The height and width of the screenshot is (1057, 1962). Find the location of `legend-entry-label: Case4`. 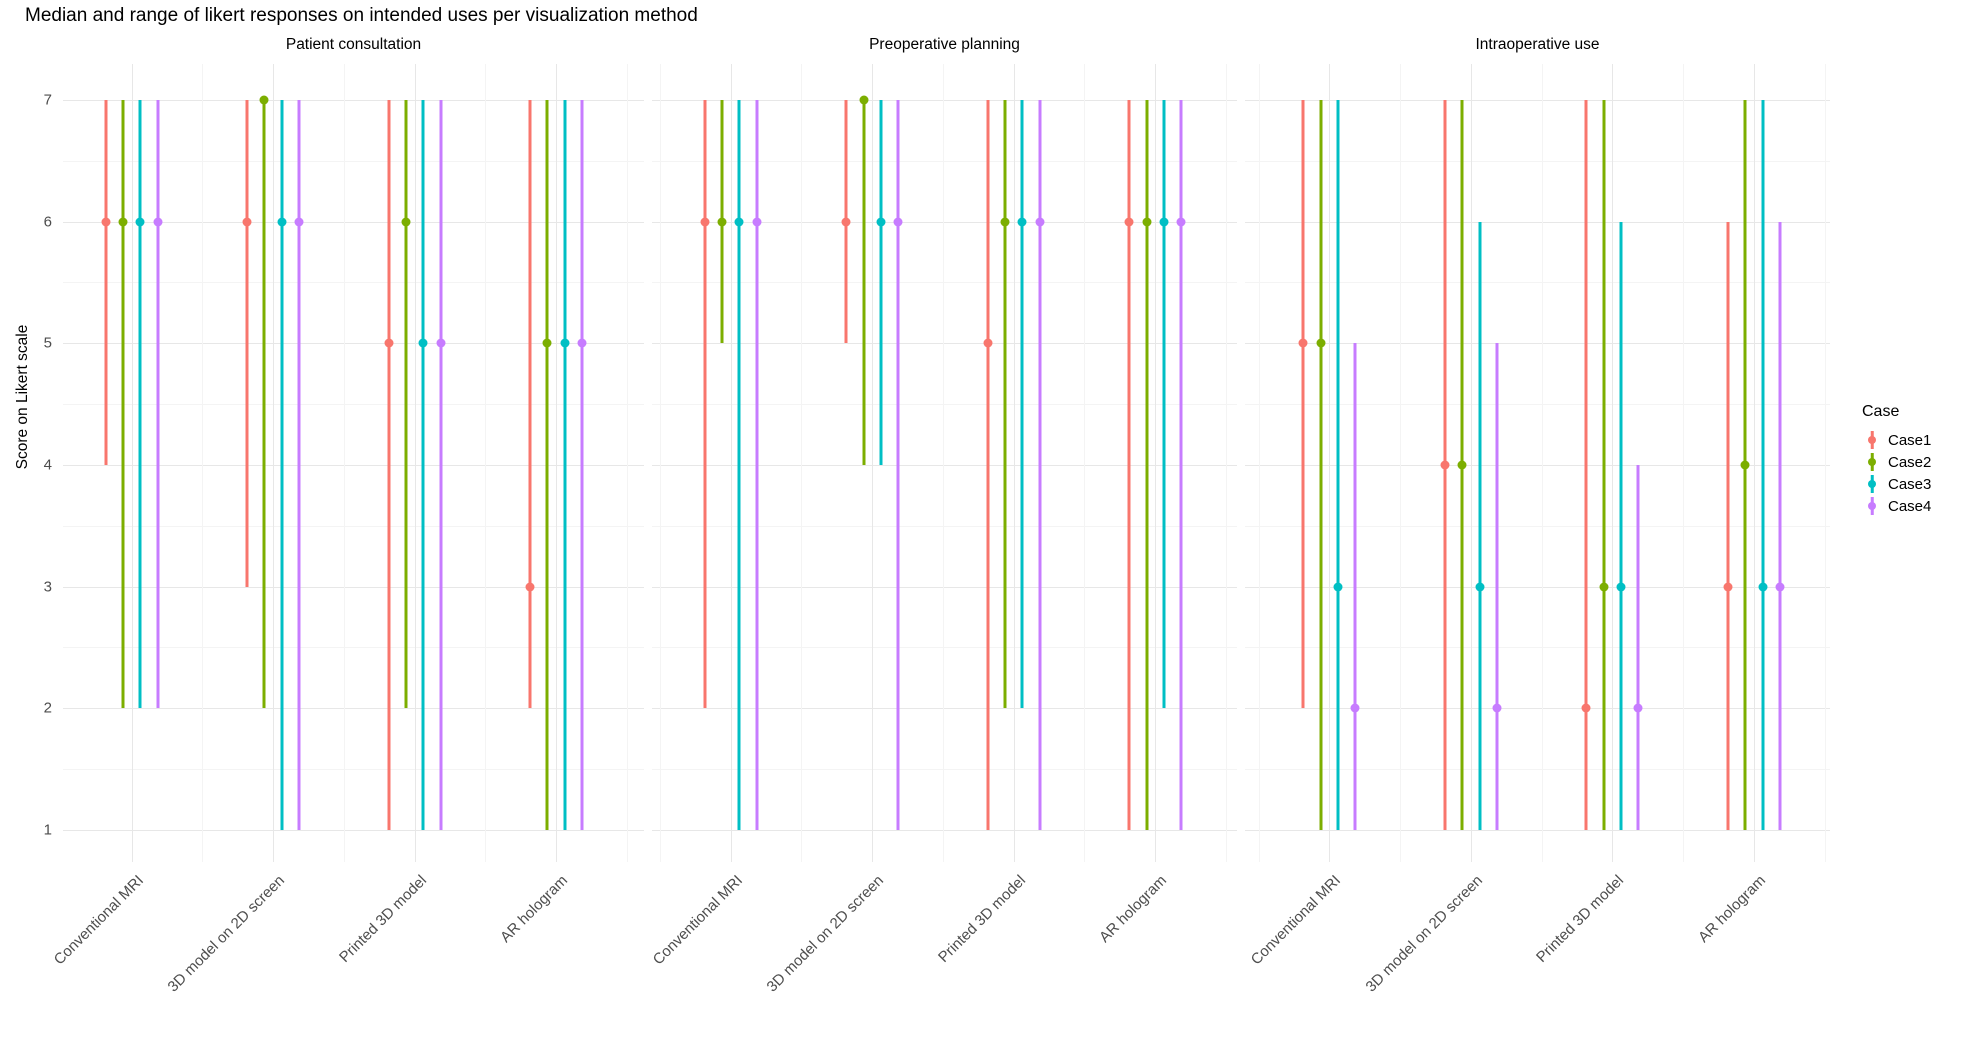

legend-entry-label: Case4 is located at coordinates (1910, 506).